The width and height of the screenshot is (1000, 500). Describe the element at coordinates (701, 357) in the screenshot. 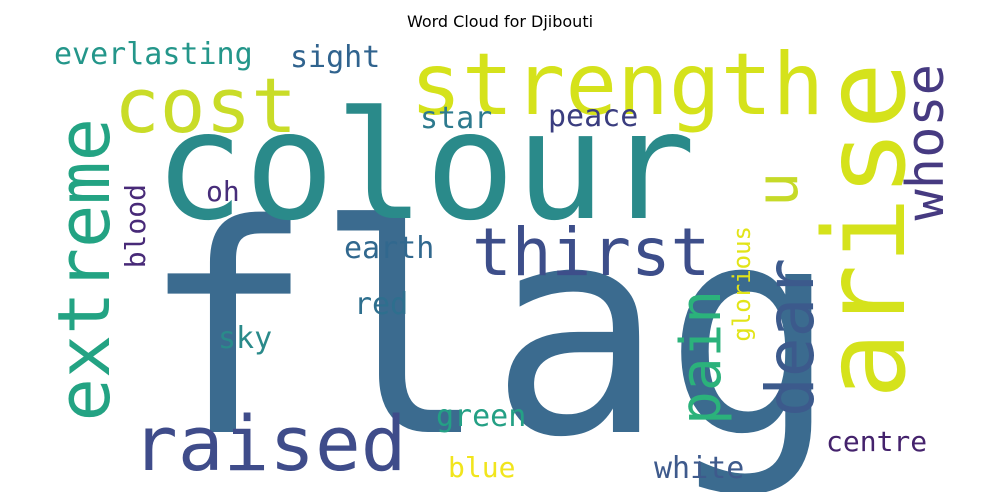

I see `word-pain: pain` at that location.